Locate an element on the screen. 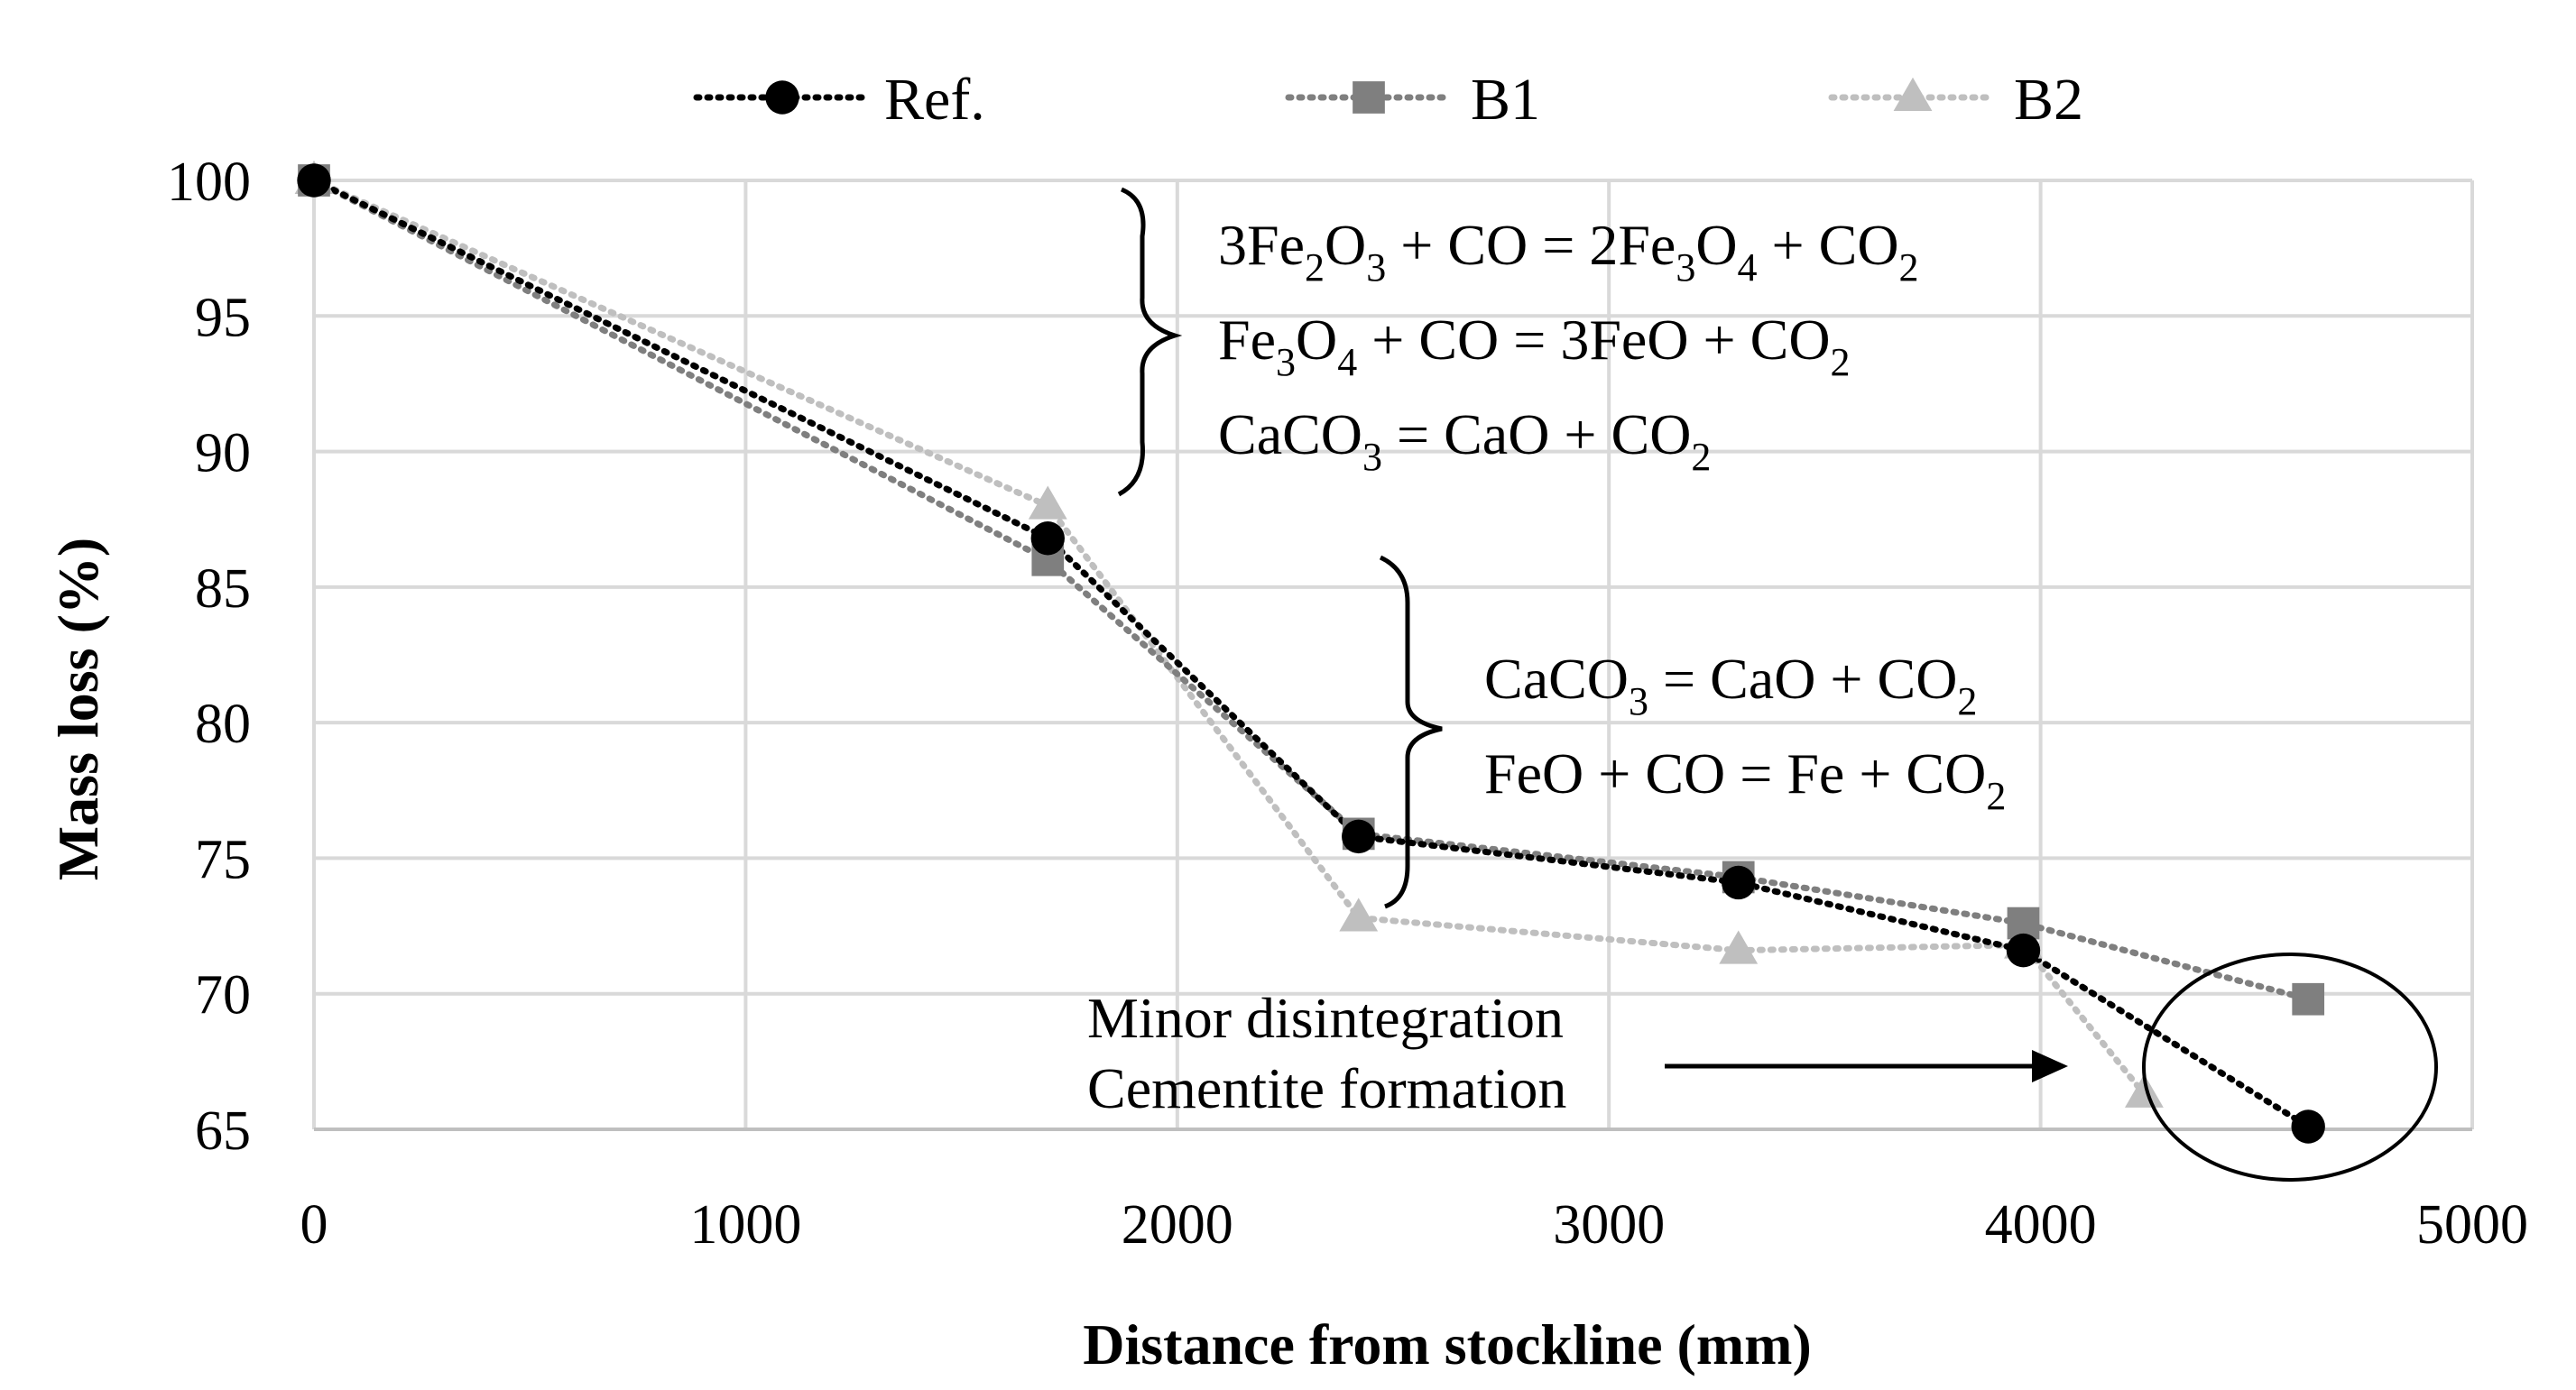 The width and height of the screenshot is (2576, 1390). y-tick-label: 90 is located at coordinates (223, 453).